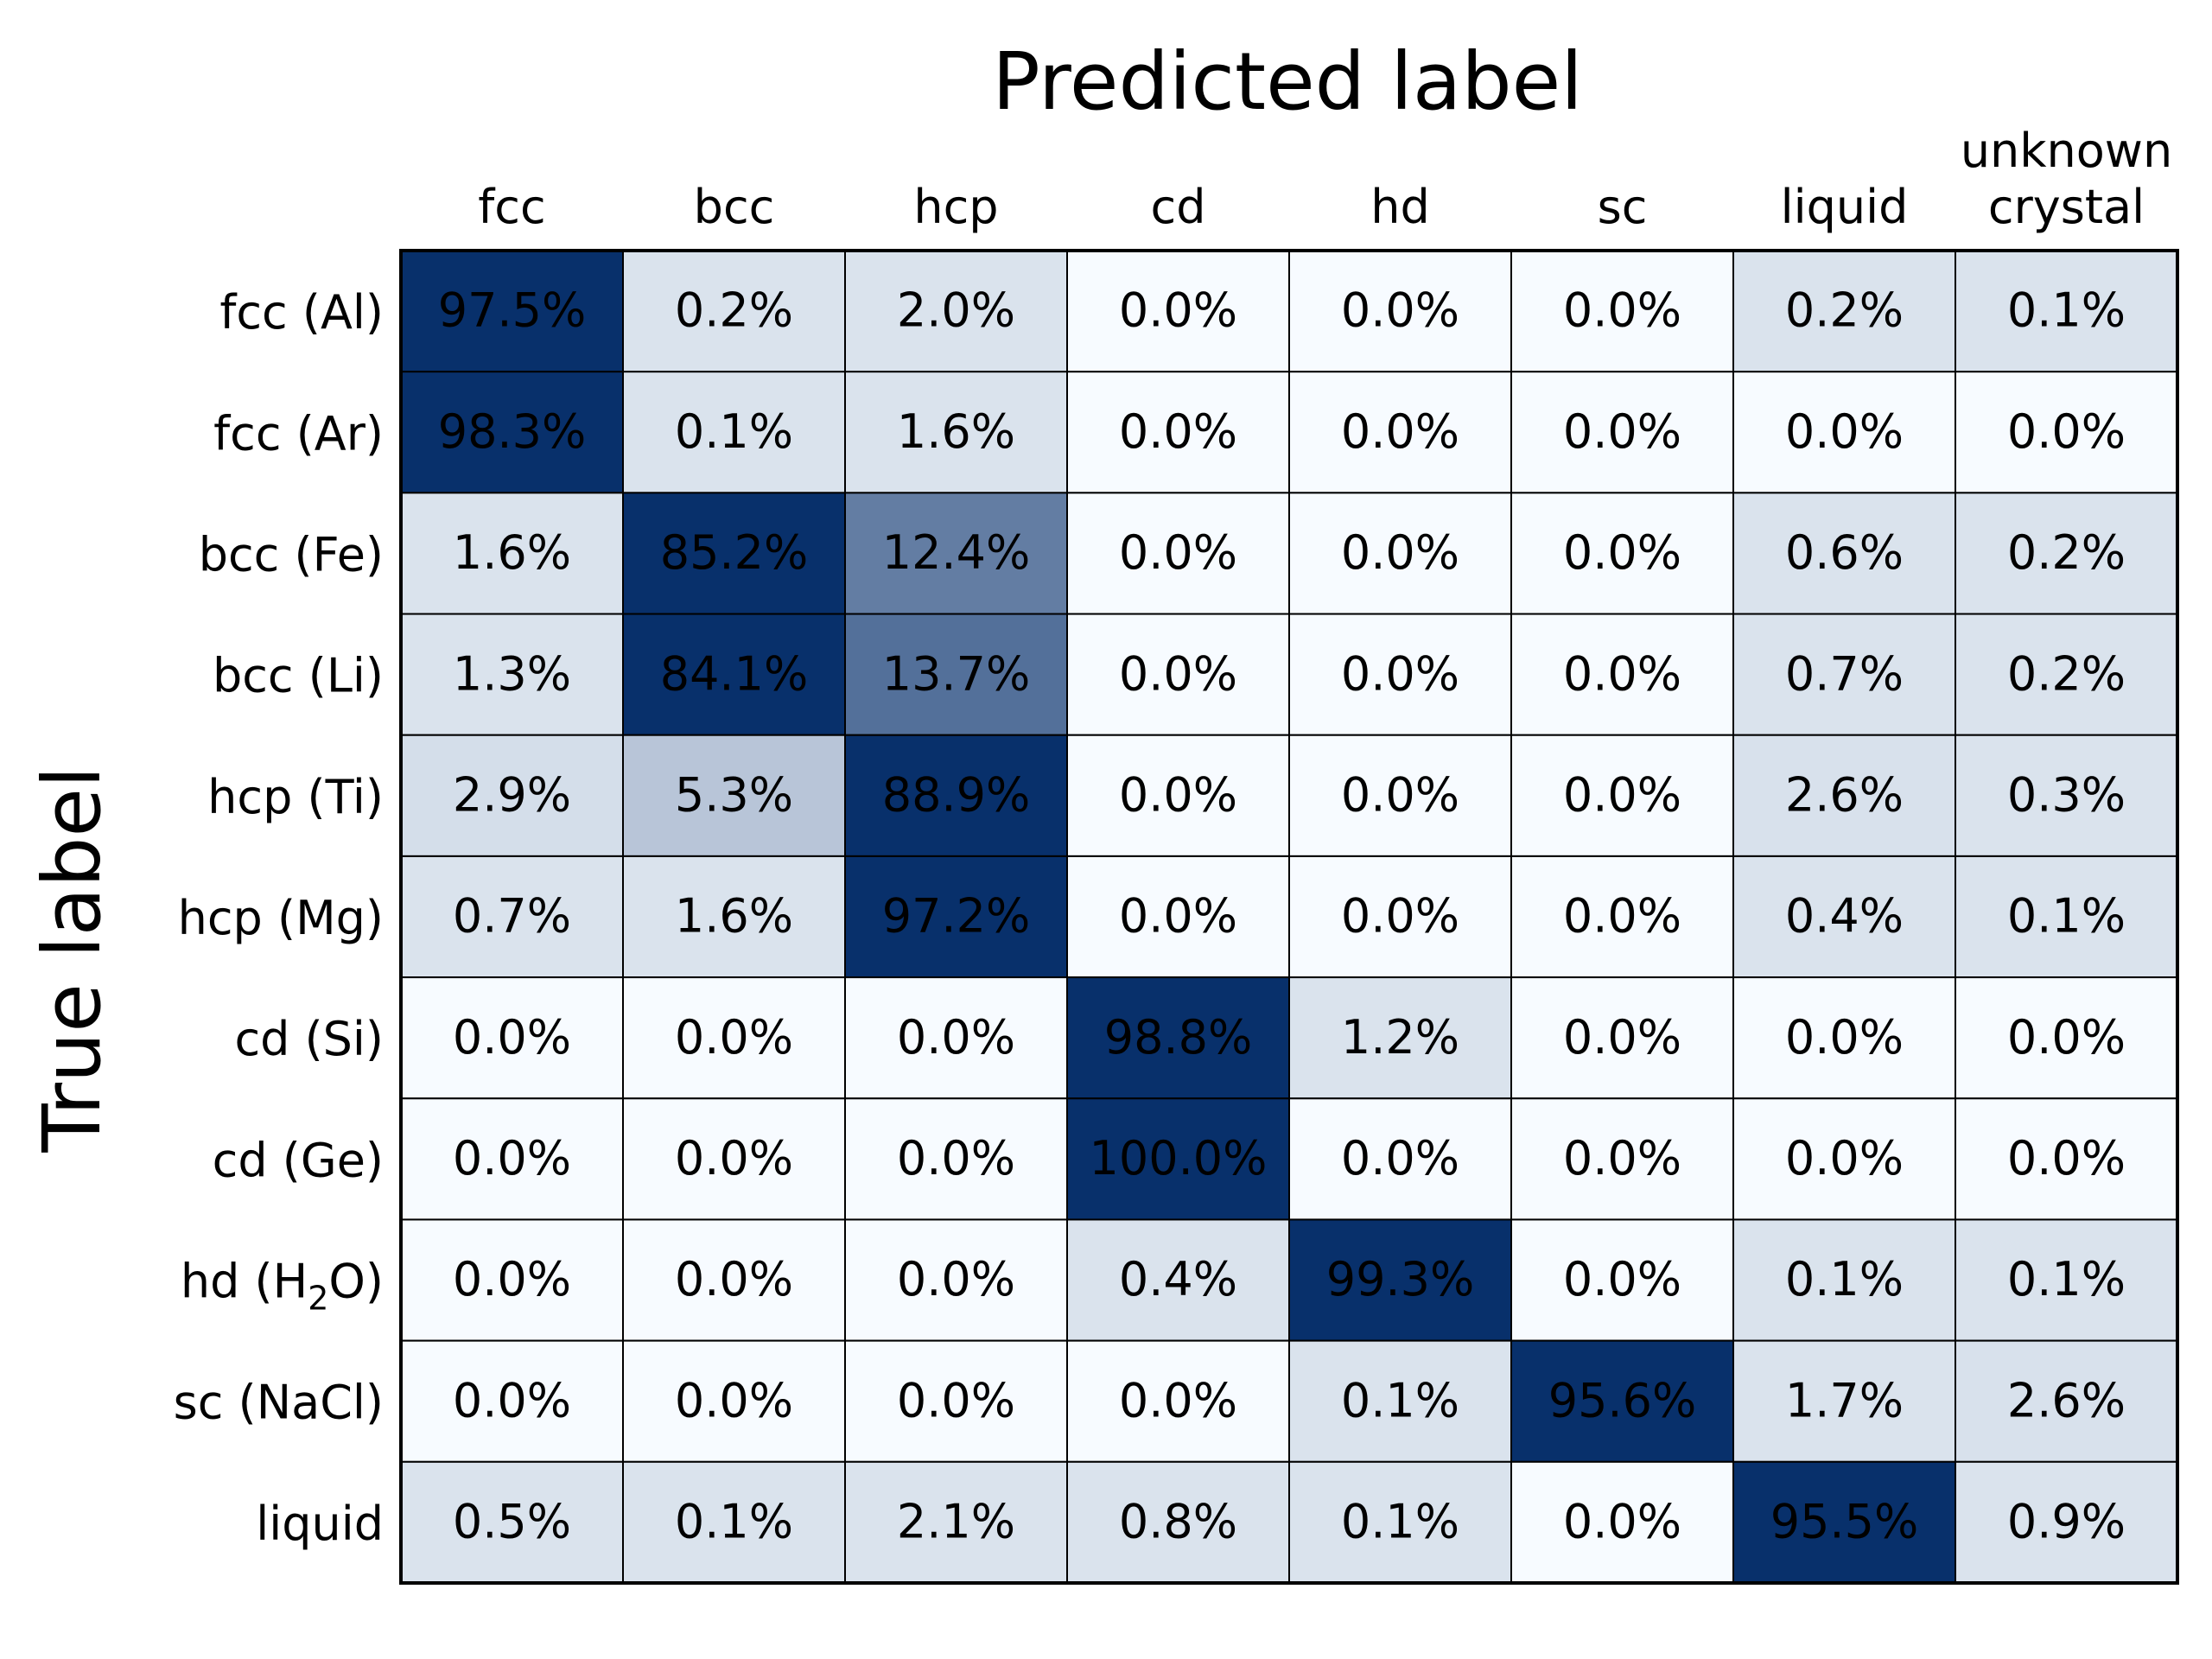 The height and width of the screenshot is (1659, 2212). What do you see at coordinates (2066, 207) in the screenshot?
I see `column-label: crystal` at bounding box center [2066, 207].